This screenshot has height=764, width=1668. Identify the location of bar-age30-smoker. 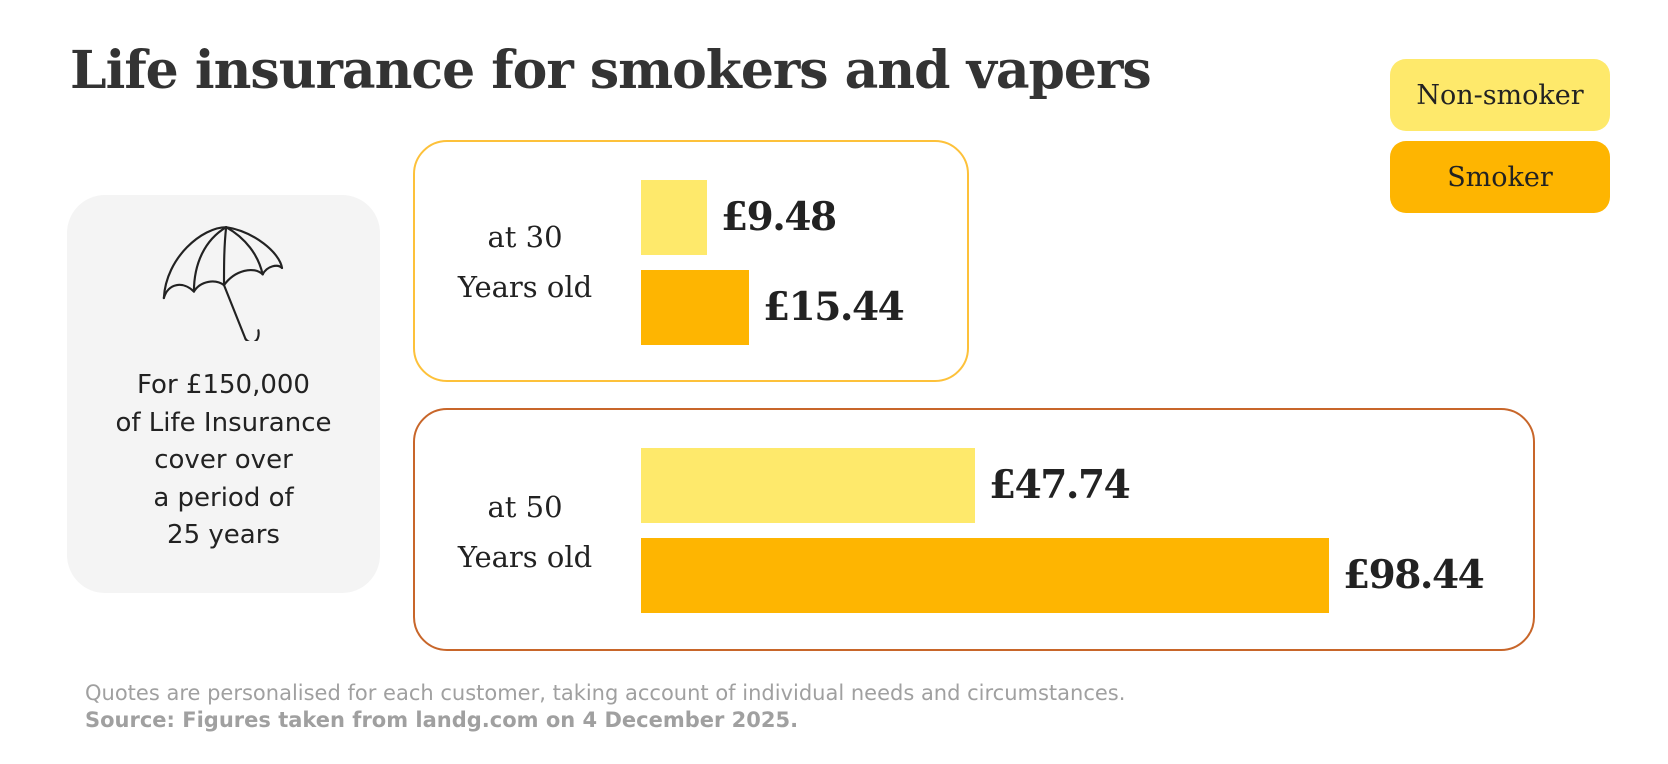
(695, 307).